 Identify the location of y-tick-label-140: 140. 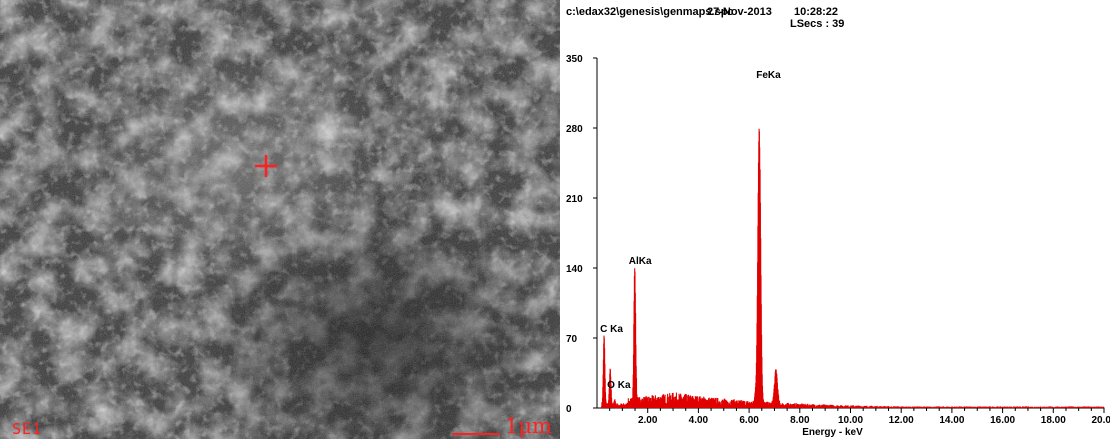
(574, 269).